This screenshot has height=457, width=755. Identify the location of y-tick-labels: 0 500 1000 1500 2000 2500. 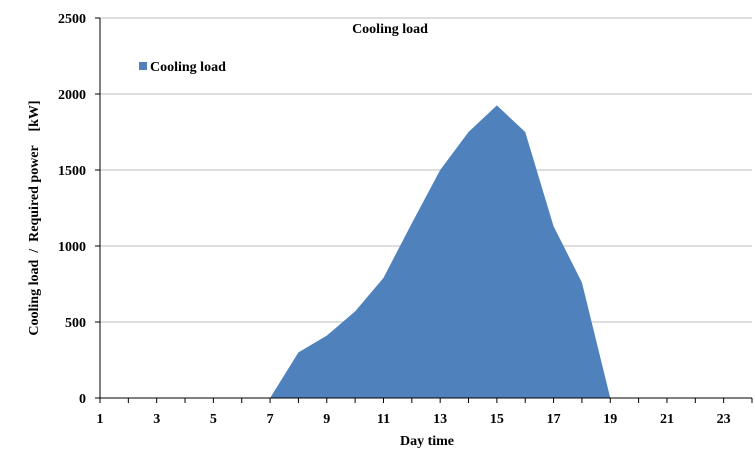
(72, 209).